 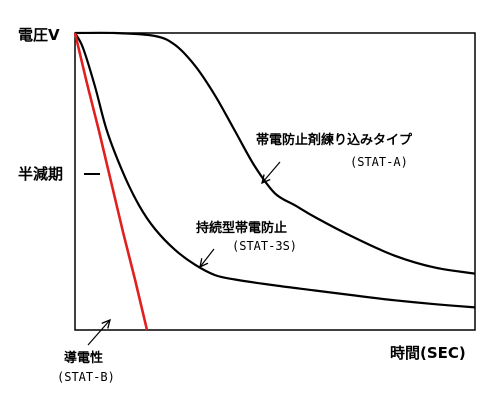 I want to click on x-axis-label: 時間(SEC), so click(x=428, y=353).